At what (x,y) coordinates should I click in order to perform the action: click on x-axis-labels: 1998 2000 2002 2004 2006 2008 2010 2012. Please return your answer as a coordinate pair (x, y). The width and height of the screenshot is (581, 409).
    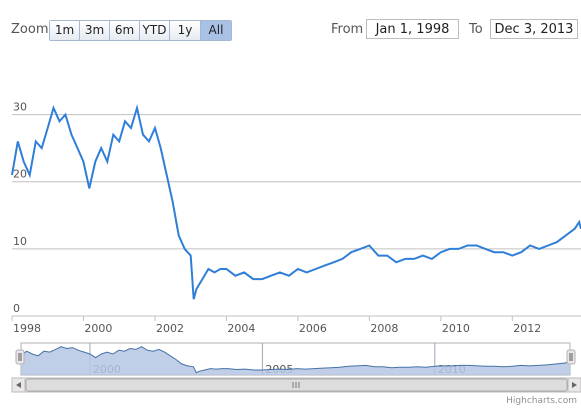
    Looking at the image, I should click on (276, 325).